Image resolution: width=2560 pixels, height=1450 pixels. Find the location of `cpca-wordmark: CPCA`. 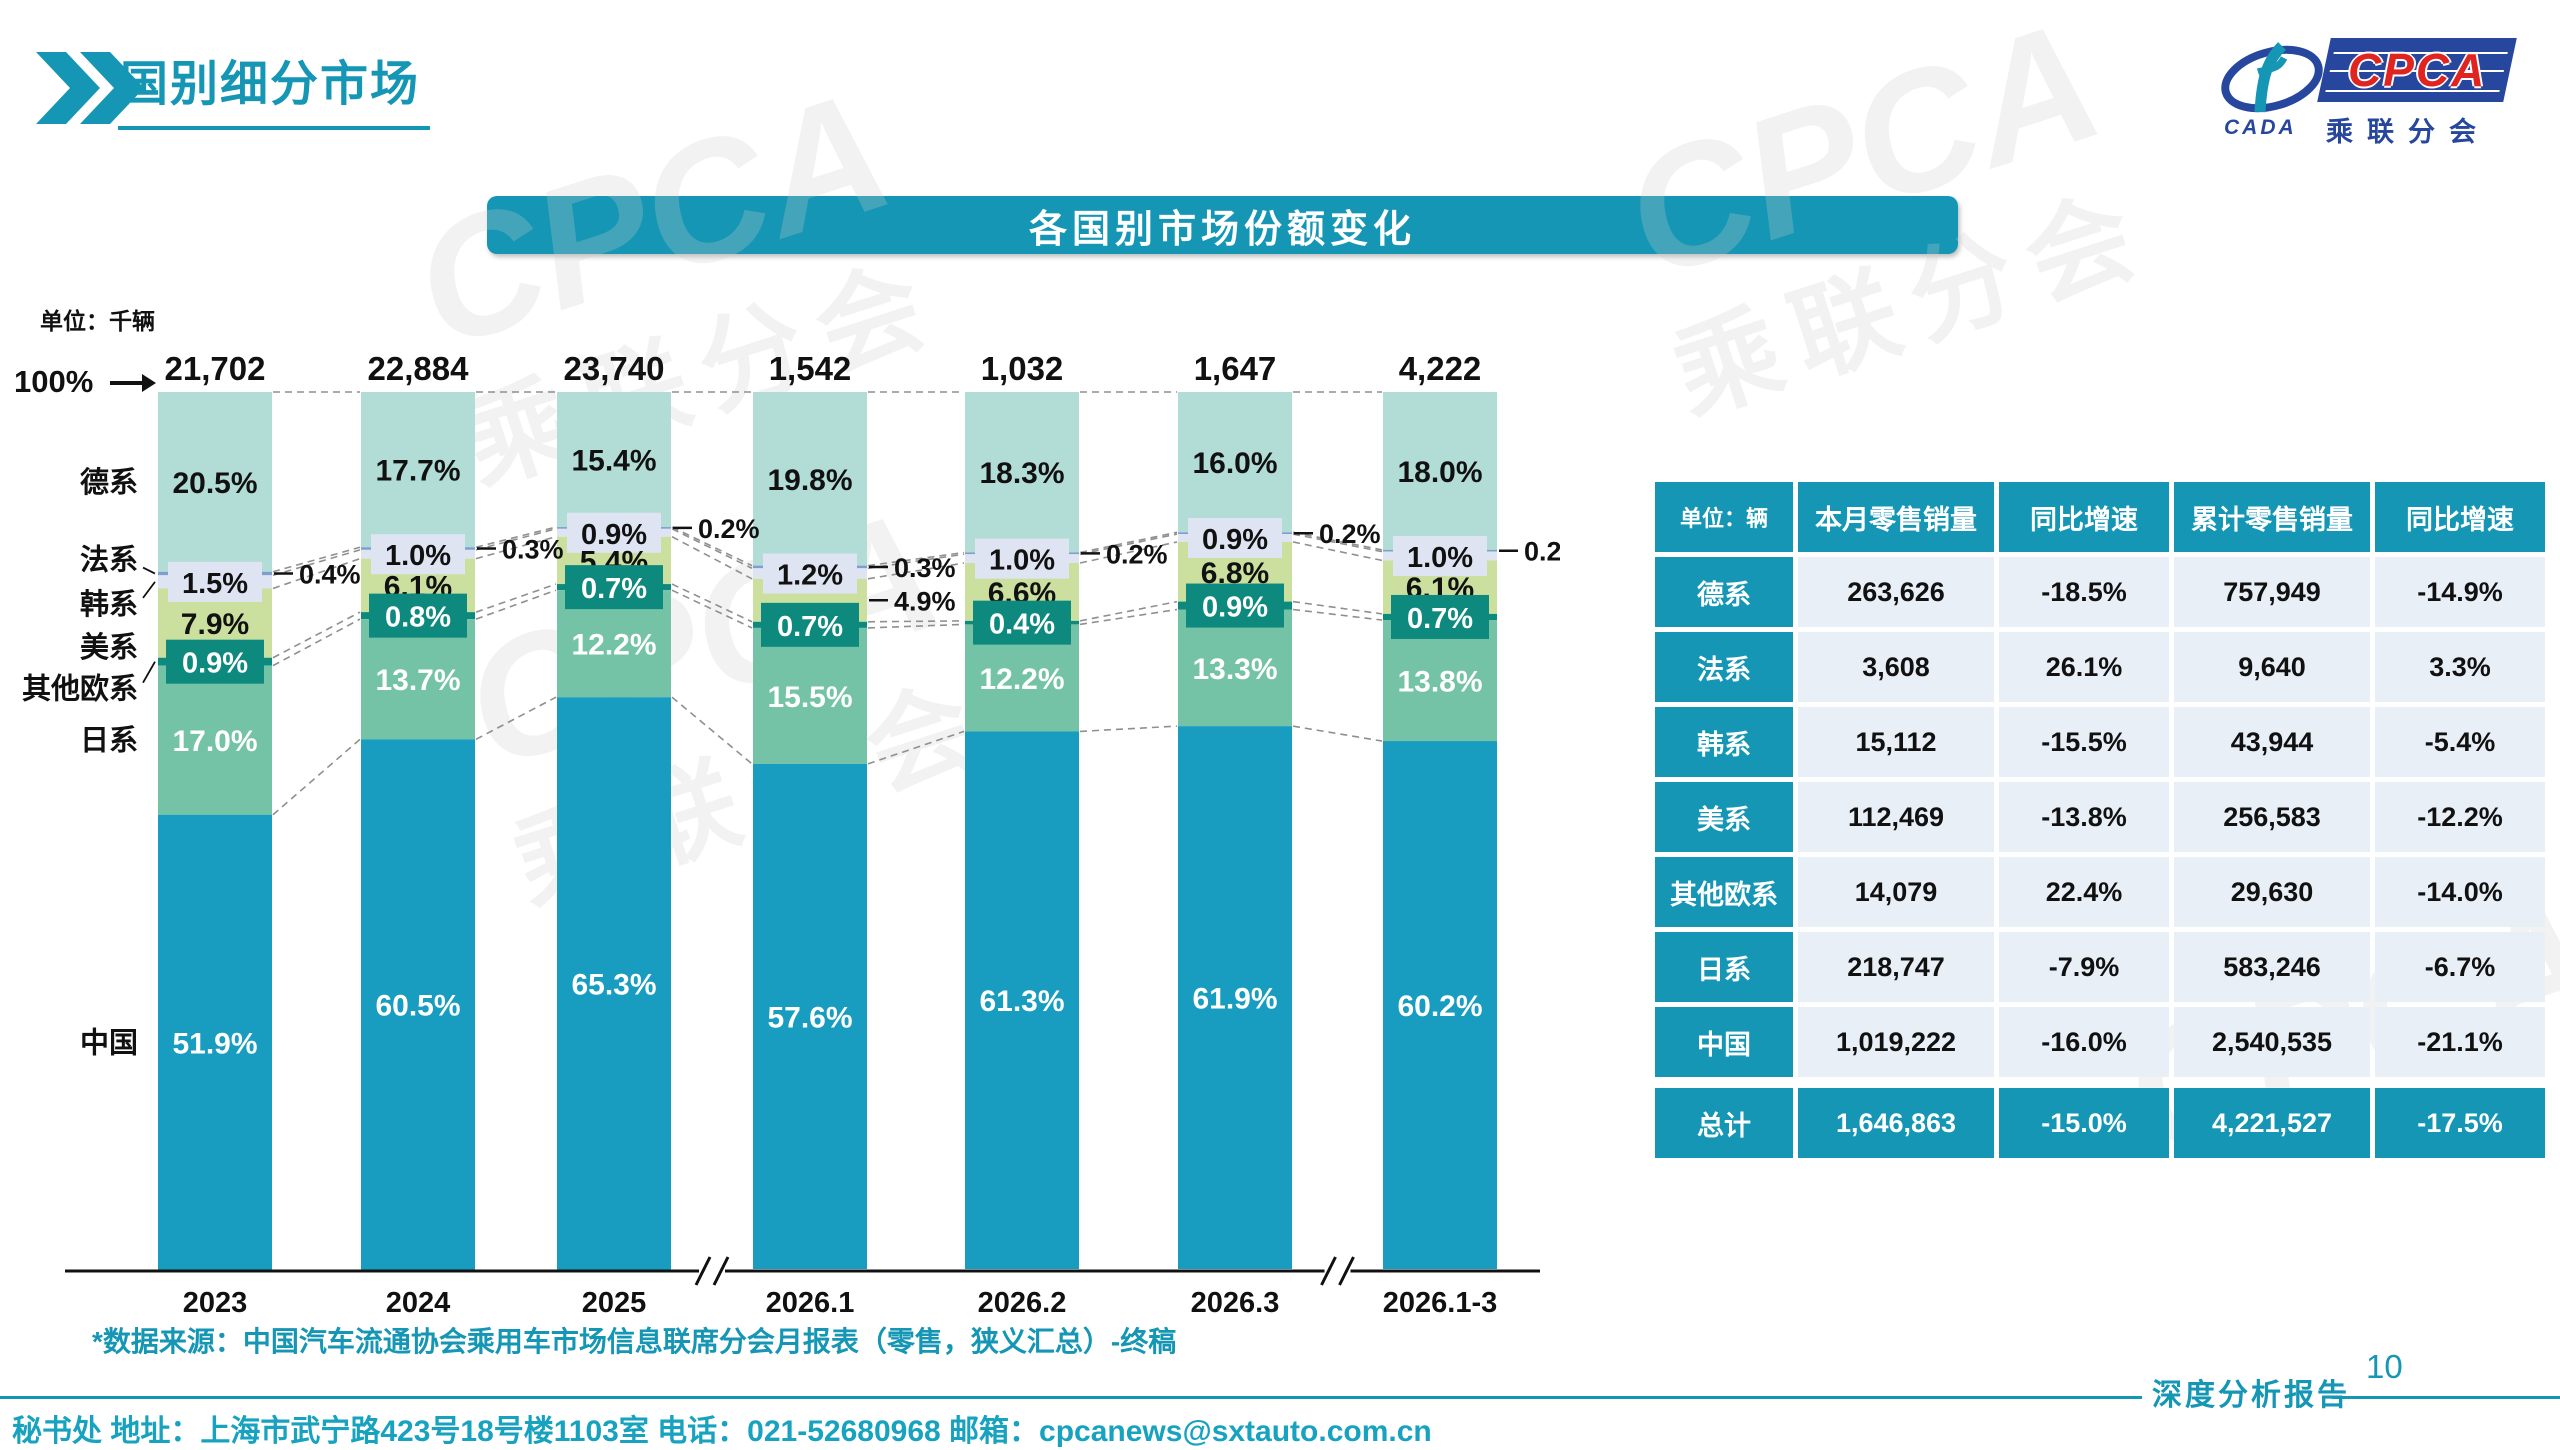

cpca-wordmark: CPCA is located at coordinates (2417, 70).